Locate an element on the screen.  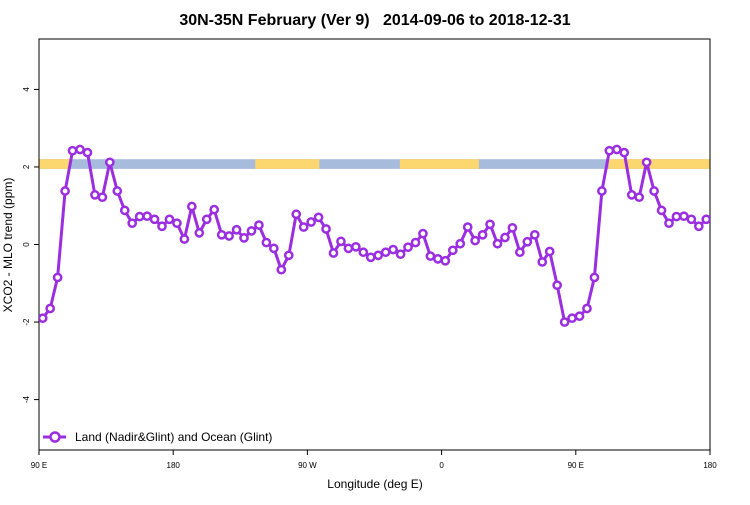
y-tick-label: 4 is located at coordinates (26, 89).